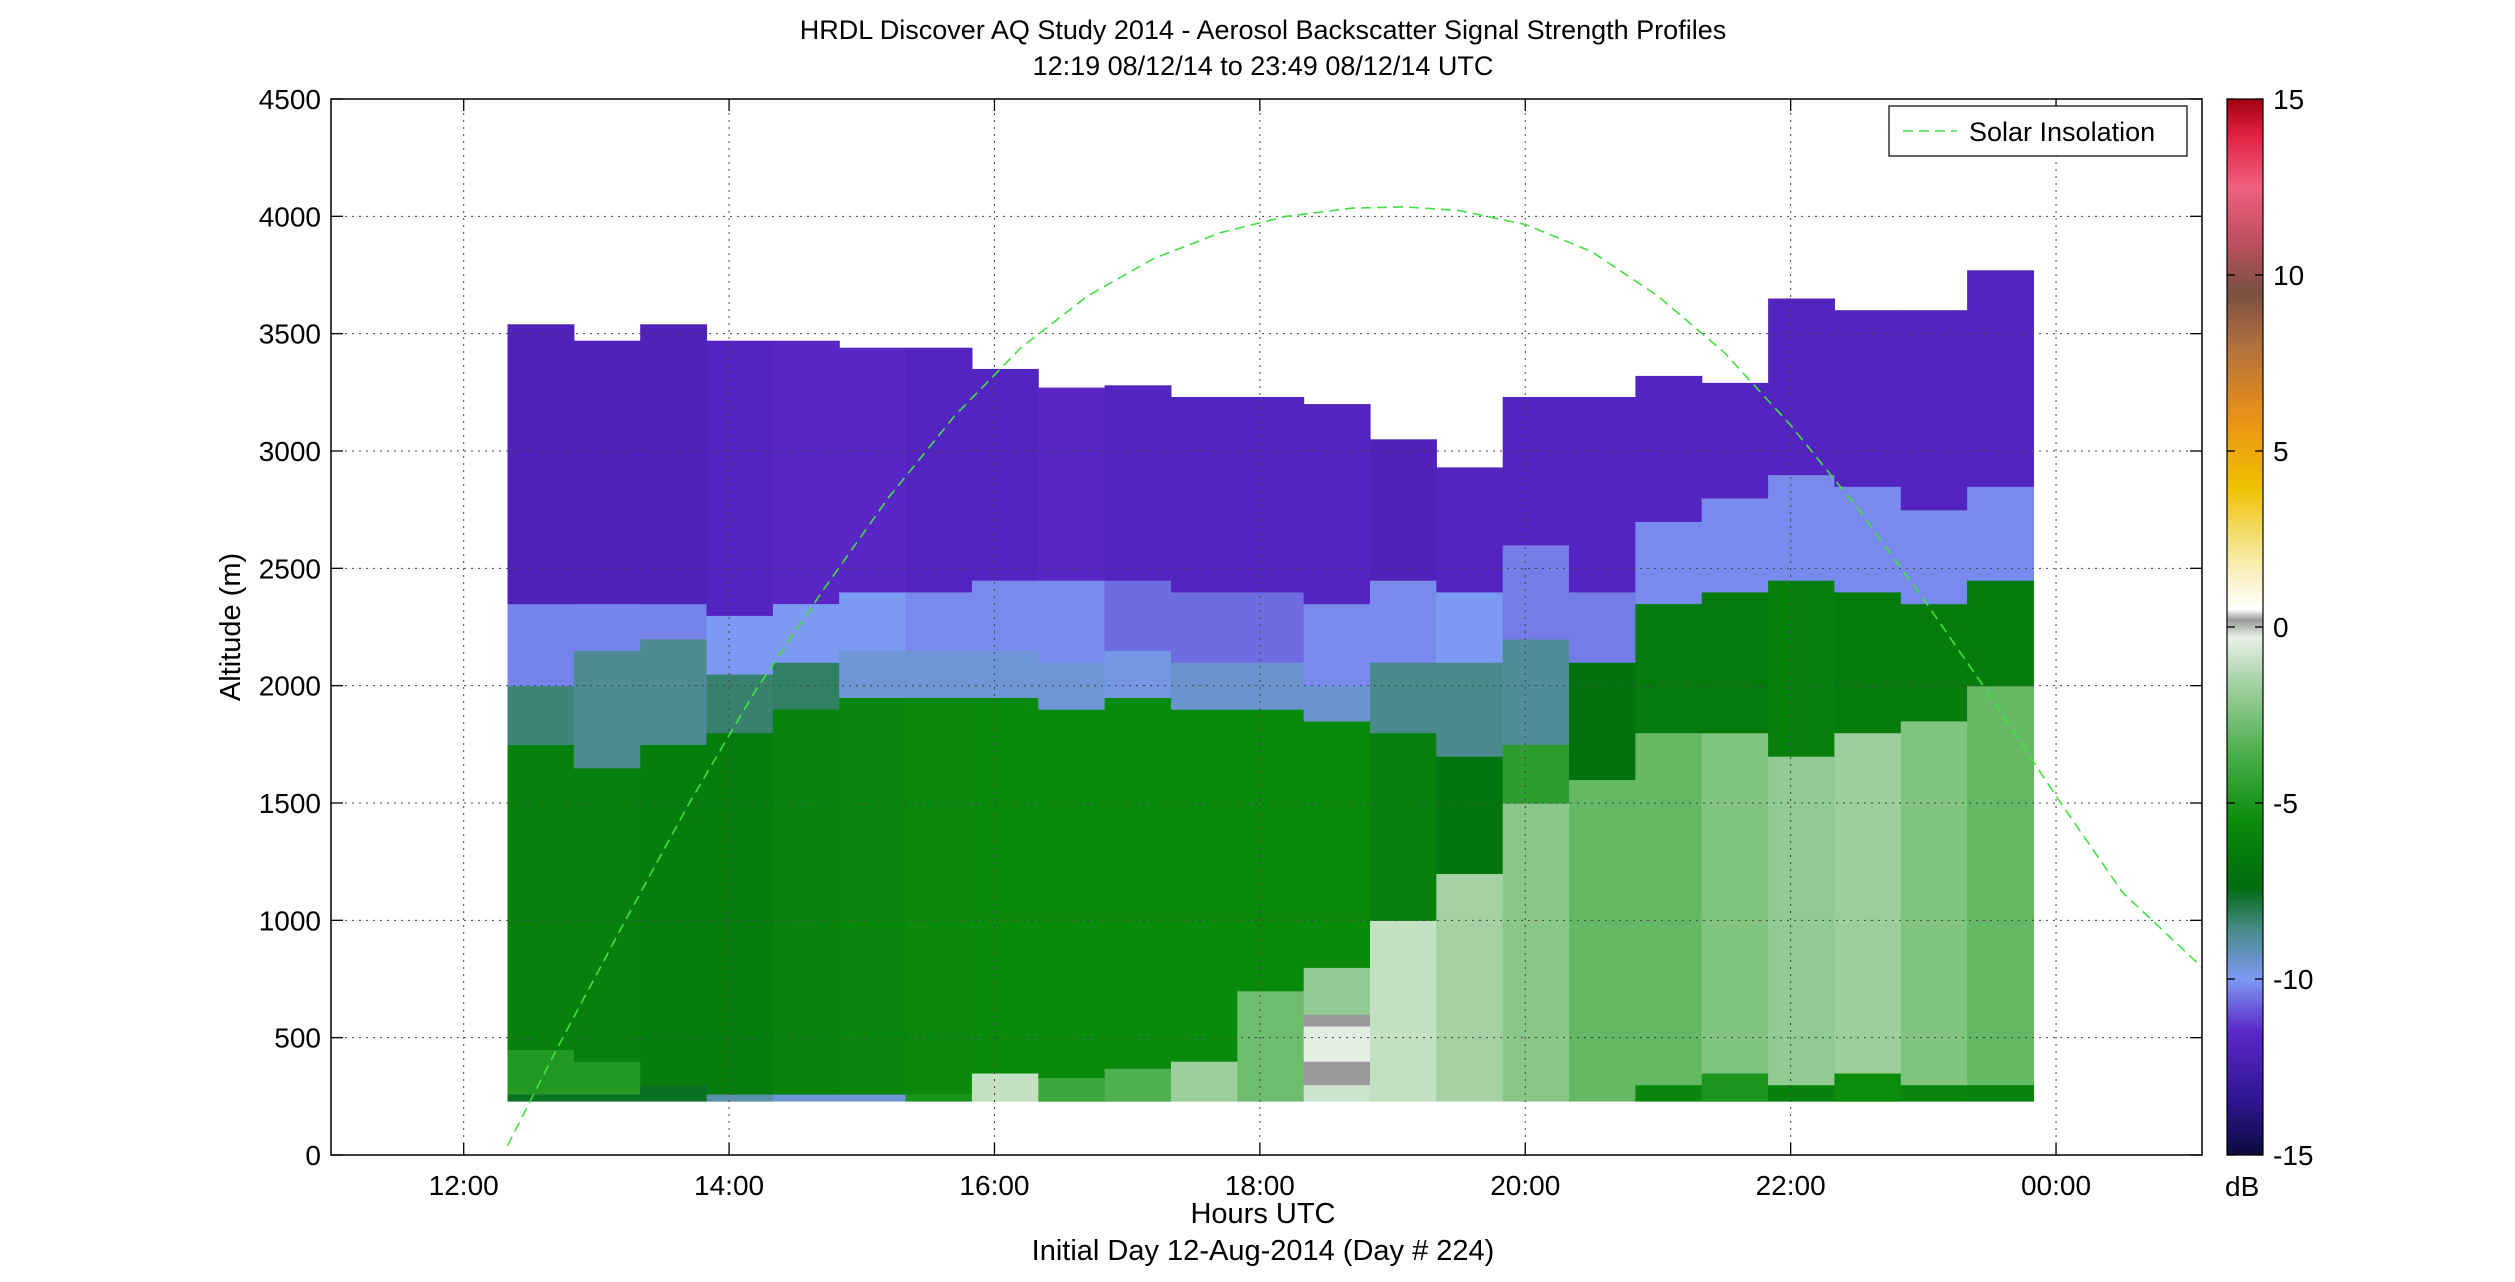 The height and width of the screenshot is (1282, 2515). Describe the element at coordinates (290, 99) in the screenshot. I see `y-tick-label-9: 4500` at that location.